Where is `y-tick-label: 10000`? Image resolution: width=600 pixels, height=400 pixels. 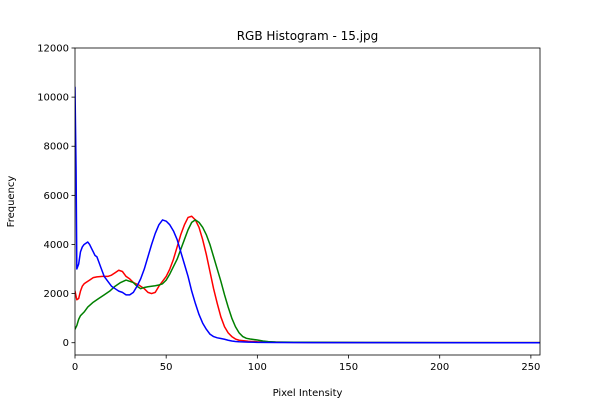 y-tick-label: 10000 is located at coordinates (53, 98).